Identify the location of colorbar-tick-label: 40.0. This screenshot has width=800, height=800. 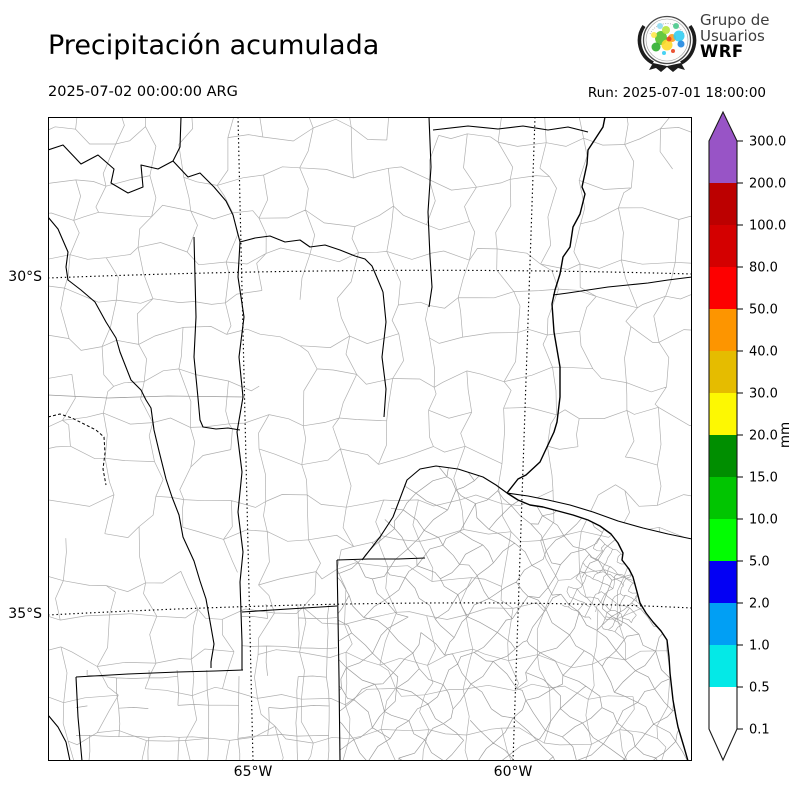
(763, 352).